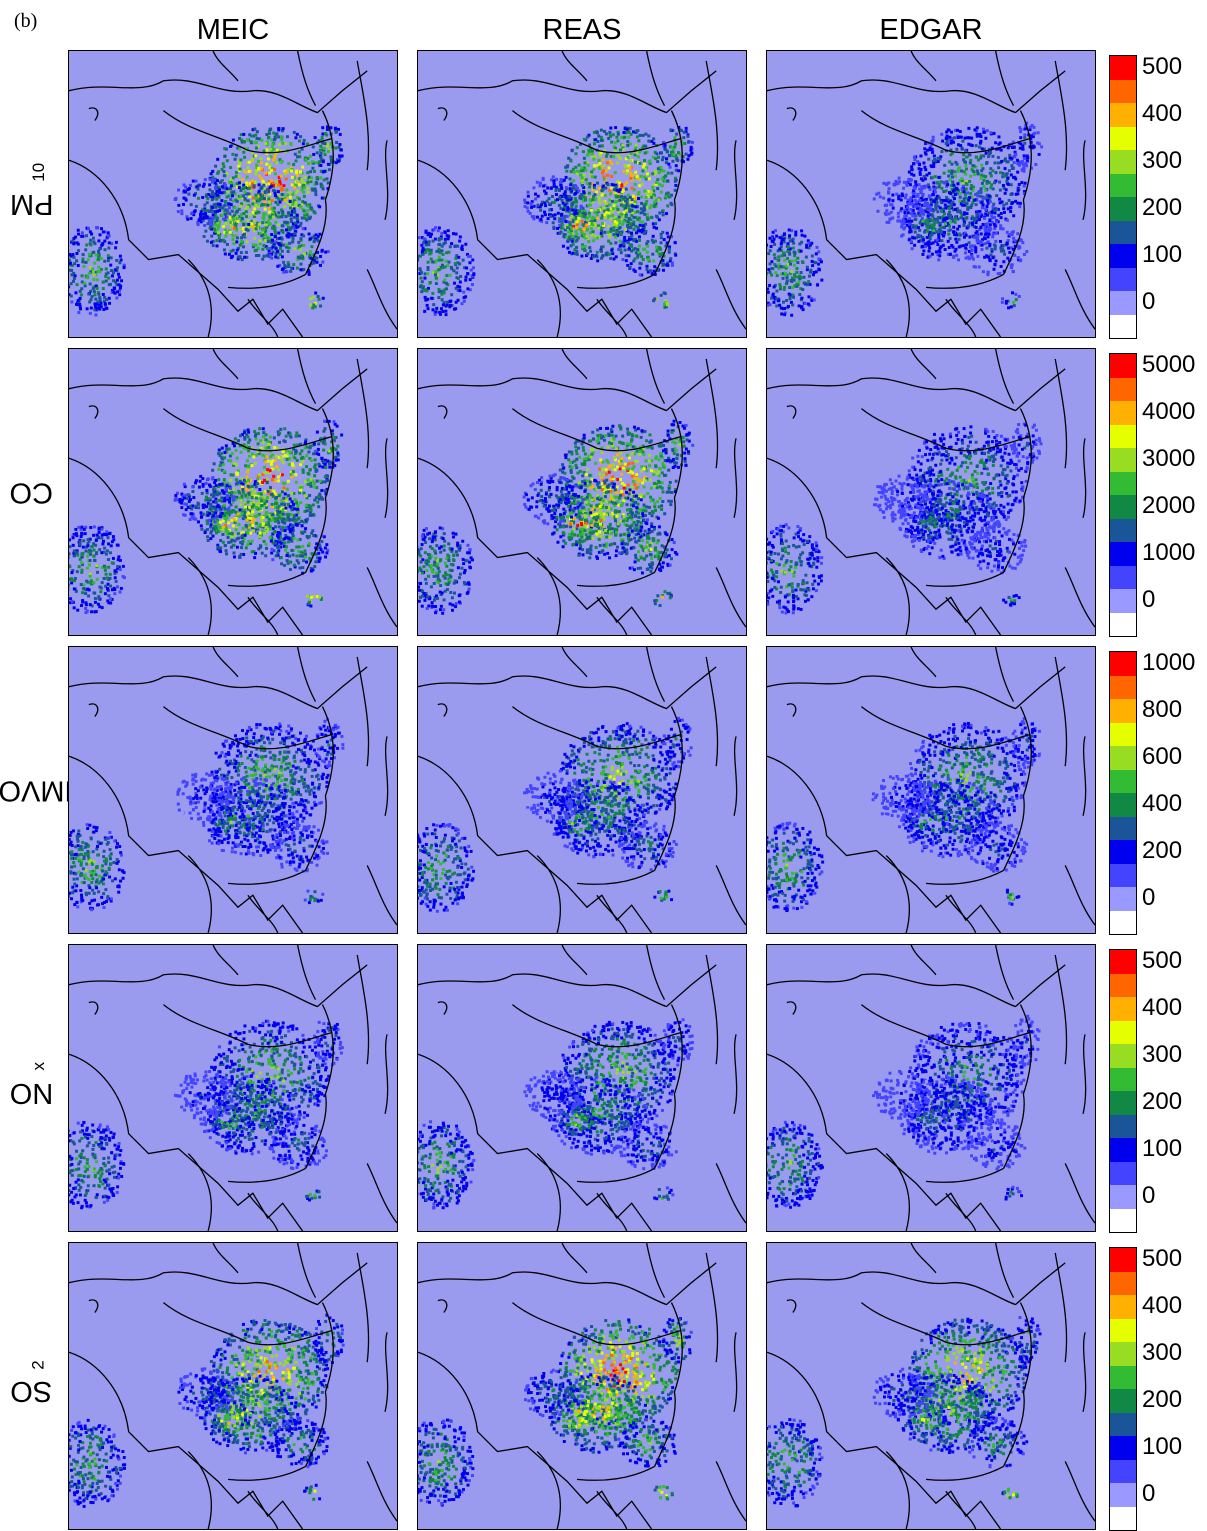 Image resolution: width=1207 pixels, height=1531 pixels. What do you see at coordinates (32, 1386) in the screenshot?
I see `row-label-so2: SO2` at bounding box center [32, 1386].